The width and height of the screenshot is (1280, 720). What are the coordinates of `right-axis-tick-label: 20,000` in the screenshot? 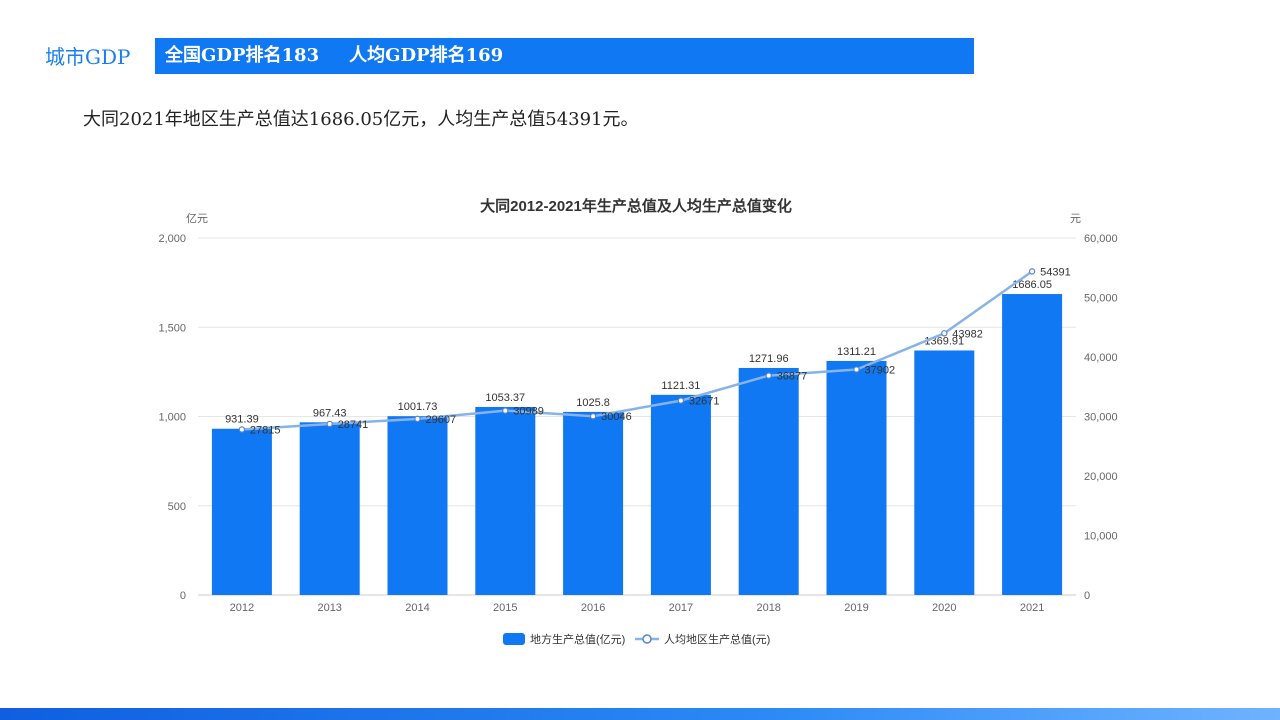 It's located at (1101, 477).